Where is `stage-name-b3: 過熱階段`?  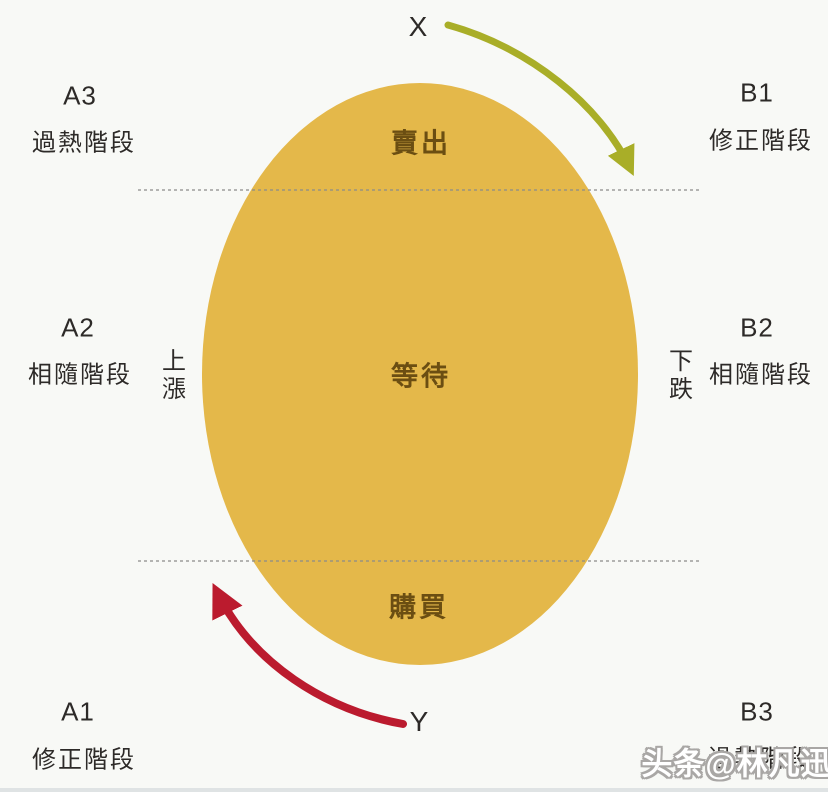
stage-name-b3: 過熱階段 is located at coordinates (760, 759).